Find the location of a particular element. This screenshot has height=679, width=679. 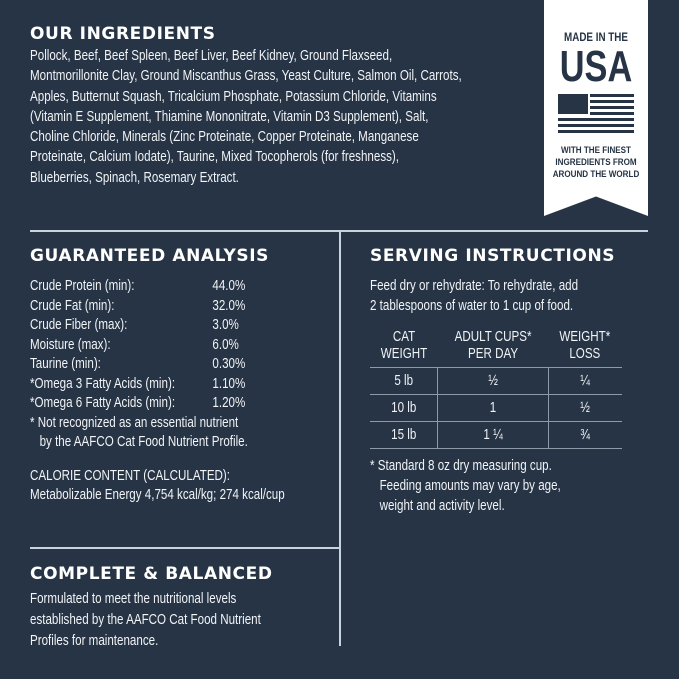

table-header: WEIGHT* LOSS is located at coordinates (585, 348).